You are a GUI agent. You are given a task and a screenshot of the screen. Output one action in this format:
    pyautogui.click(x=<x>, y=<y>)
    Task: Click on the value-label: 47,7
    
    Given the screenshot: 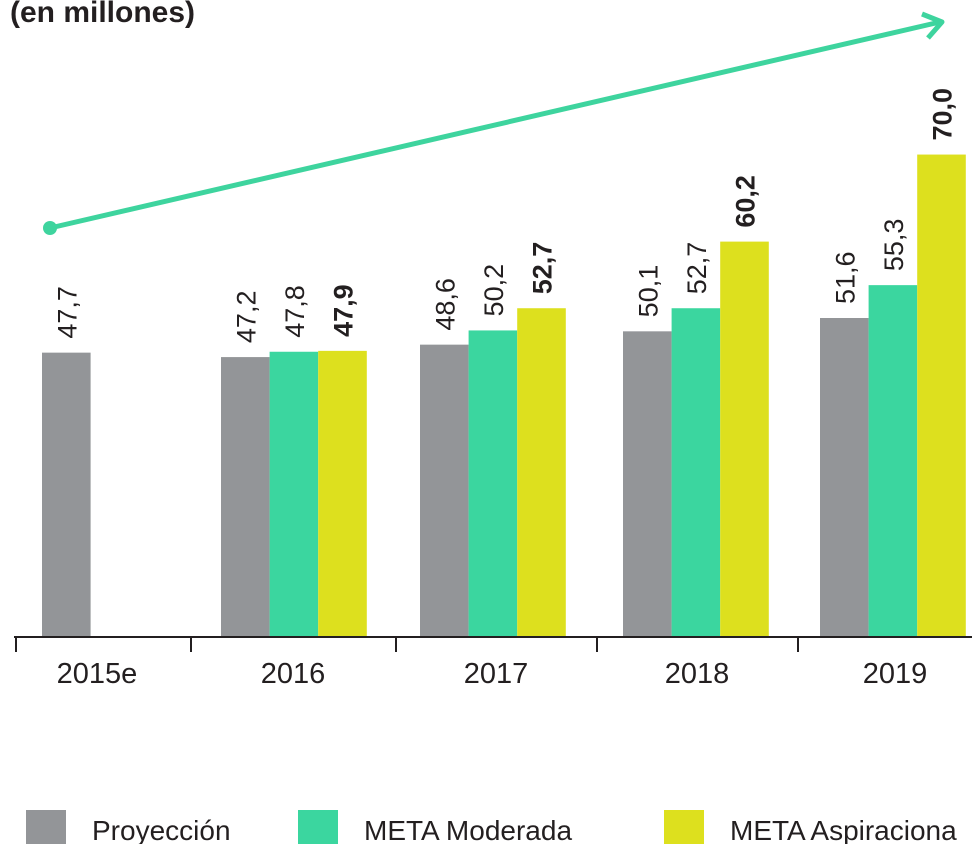 What is the action you would take?
    pyautogui.click(x=67, y=312)
    